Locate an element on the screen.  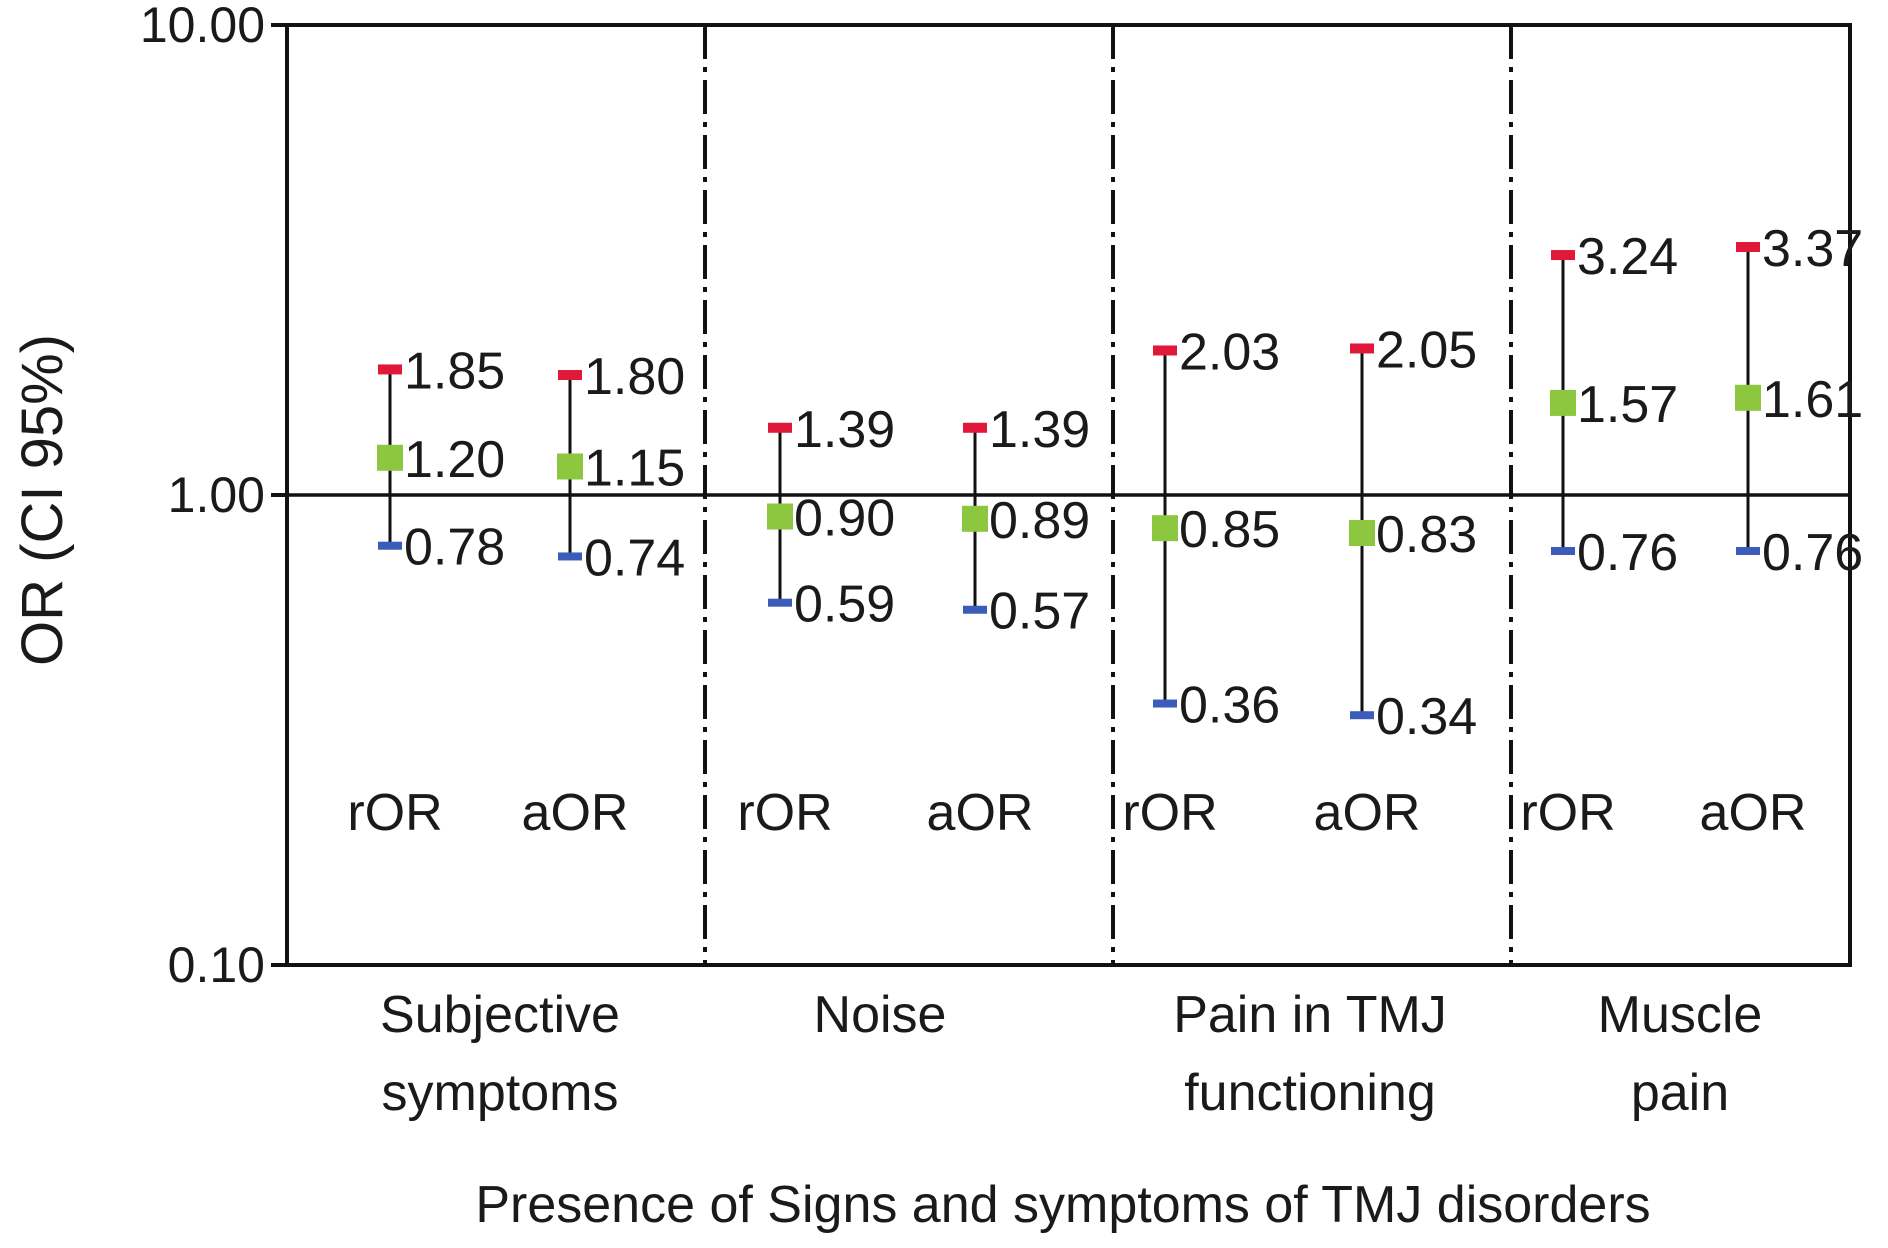
upper-ci-label: 1.80 is located at coordinates (634, 377).